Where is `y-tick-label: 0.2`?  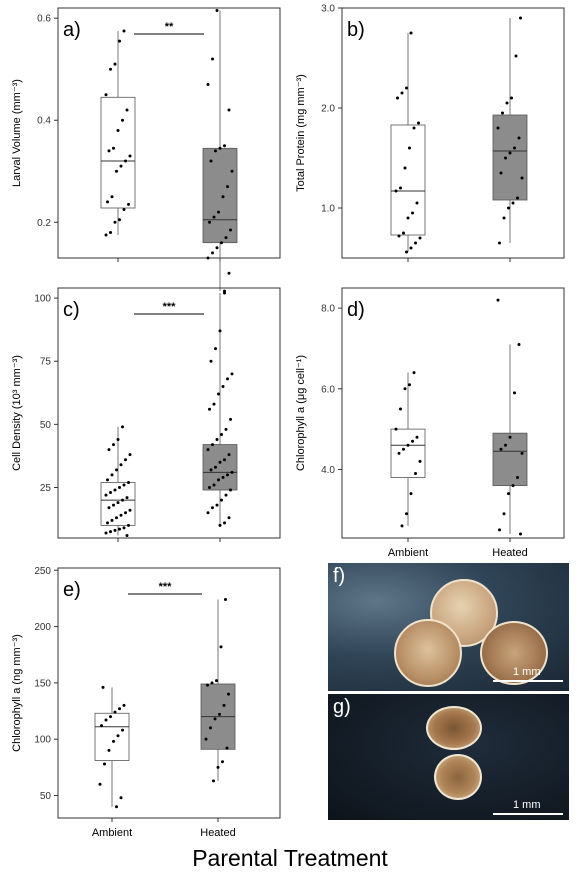
y-tick-label: 0.2 is located at coordinates (44, 223).